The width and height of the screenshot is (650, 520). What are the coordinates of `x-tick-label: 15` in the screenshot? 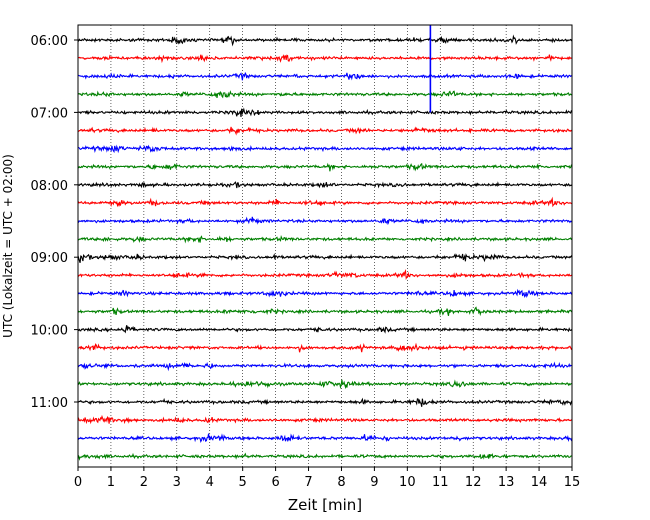 It's located at (572, 482).